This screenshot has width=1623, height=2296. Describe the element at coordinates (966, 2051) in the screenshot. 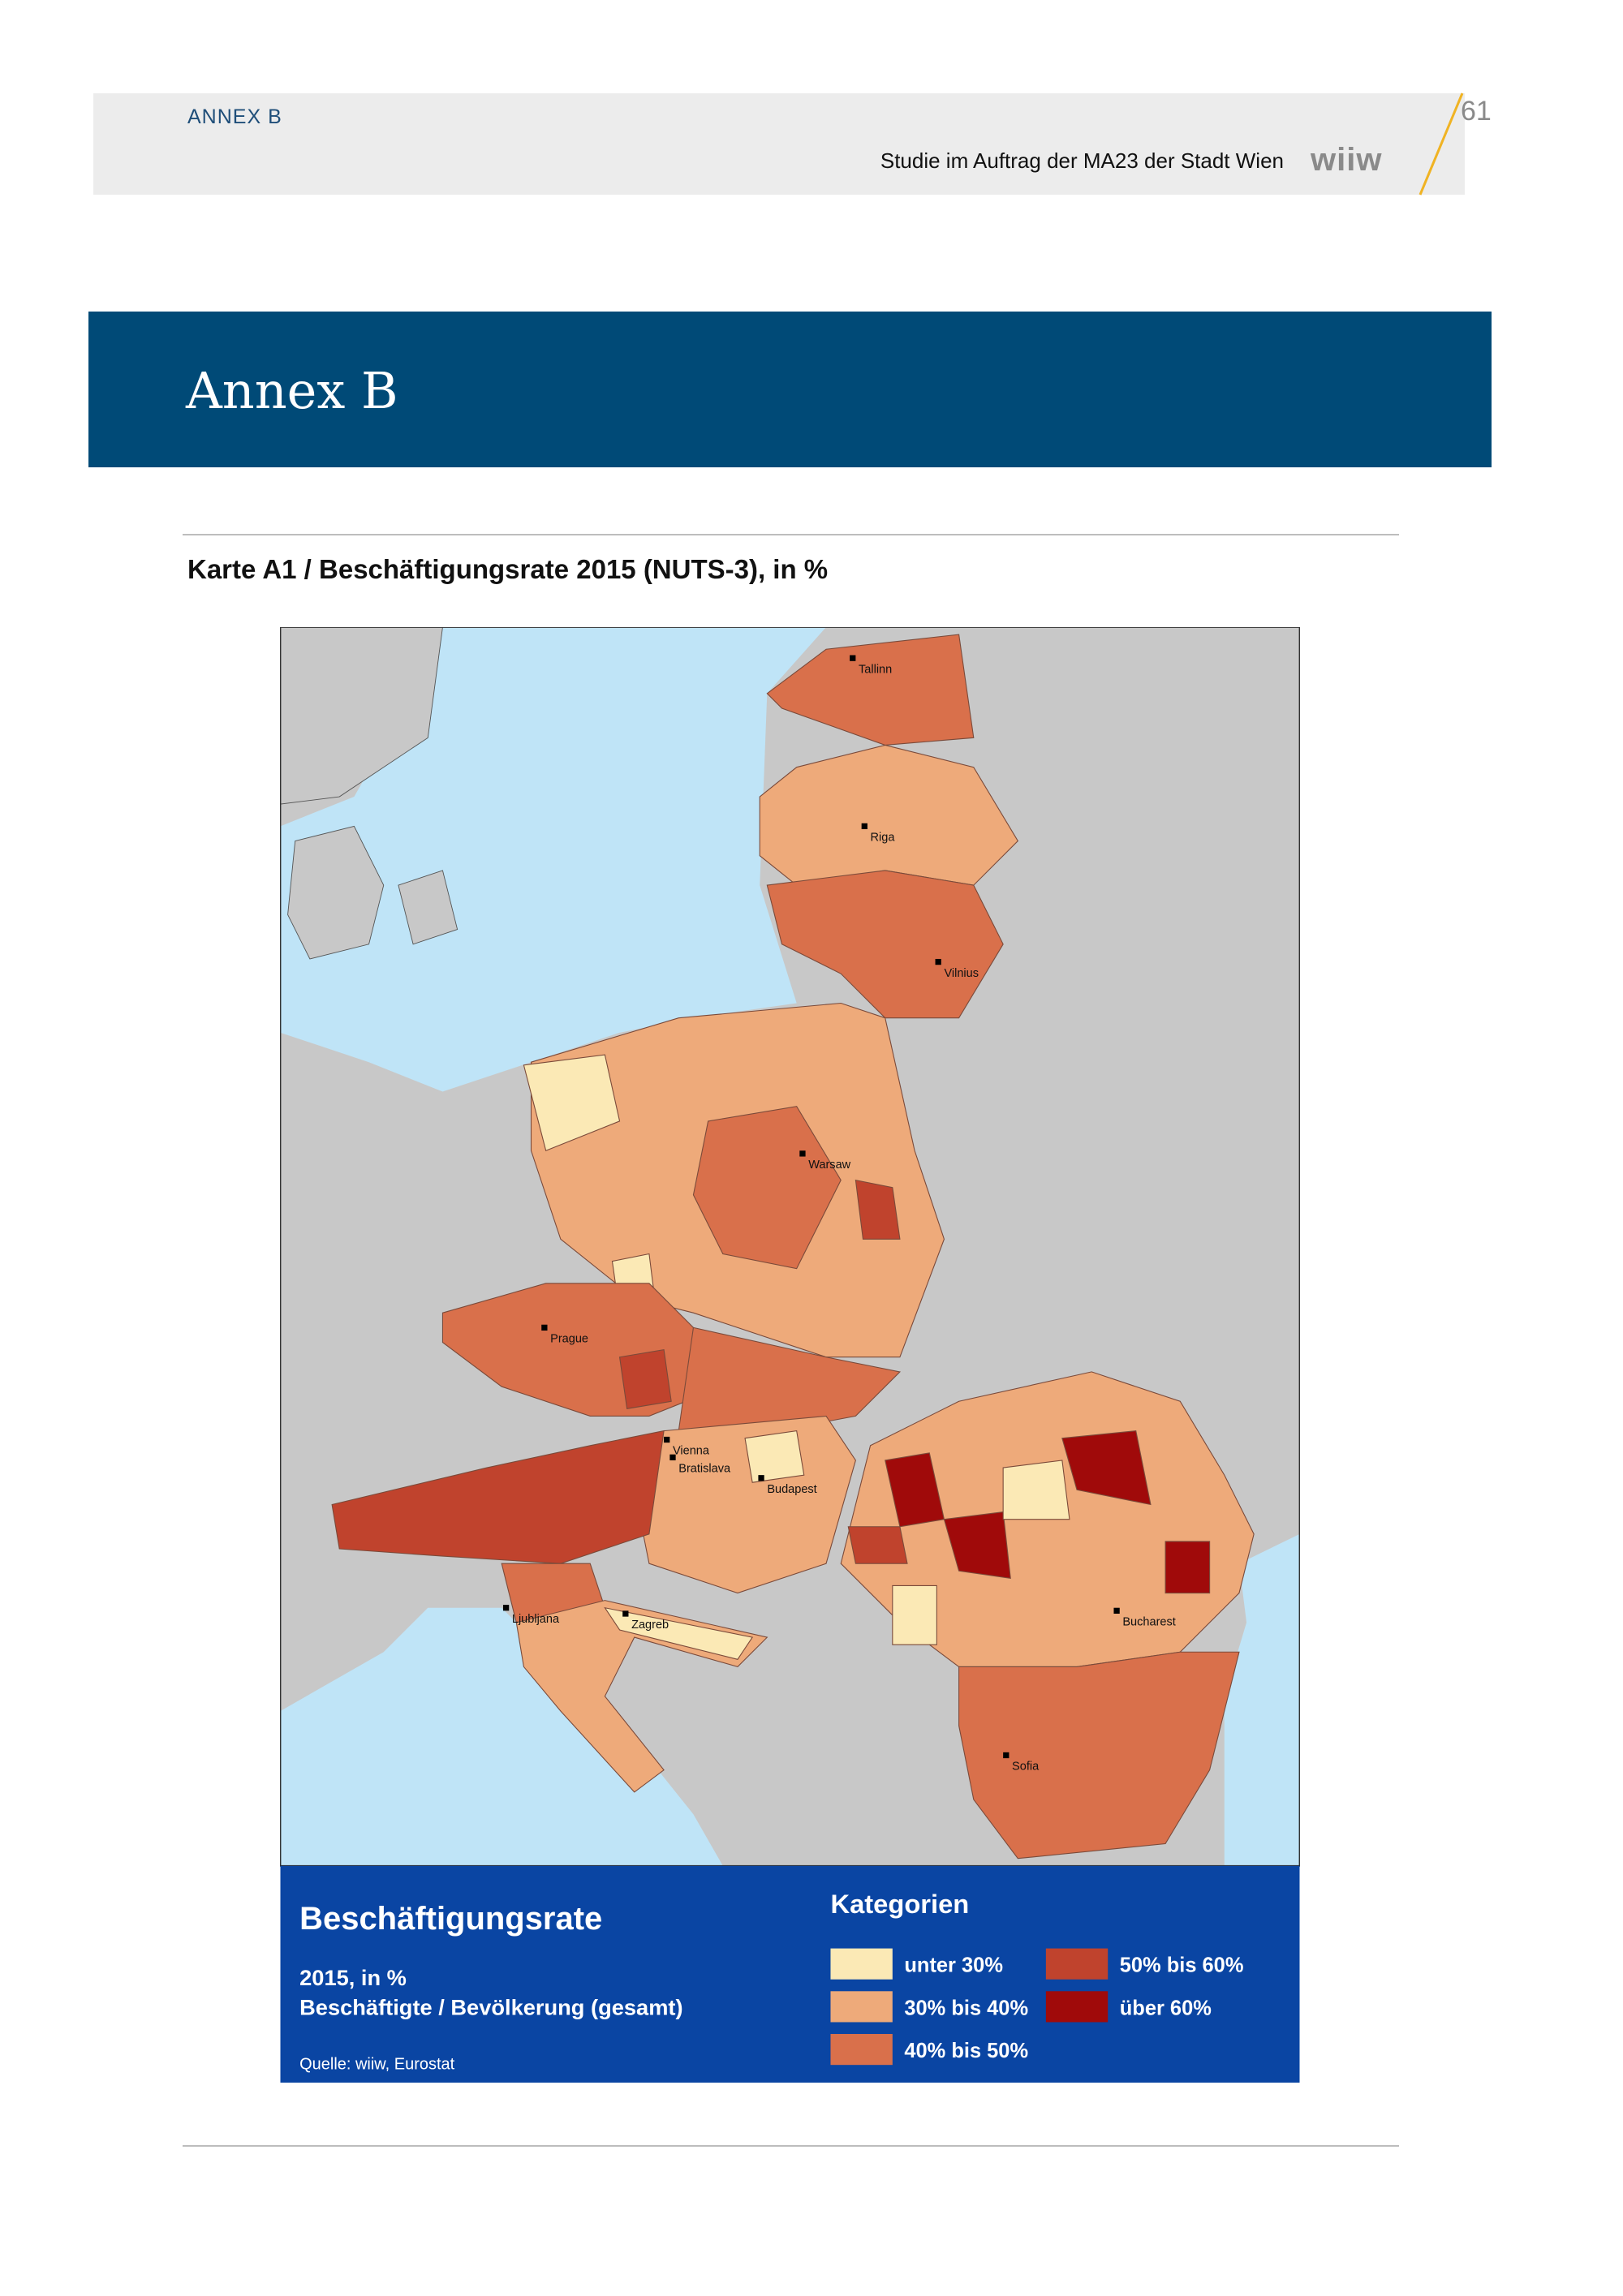

I see `legend-label: 40% bis 50%` at that location.